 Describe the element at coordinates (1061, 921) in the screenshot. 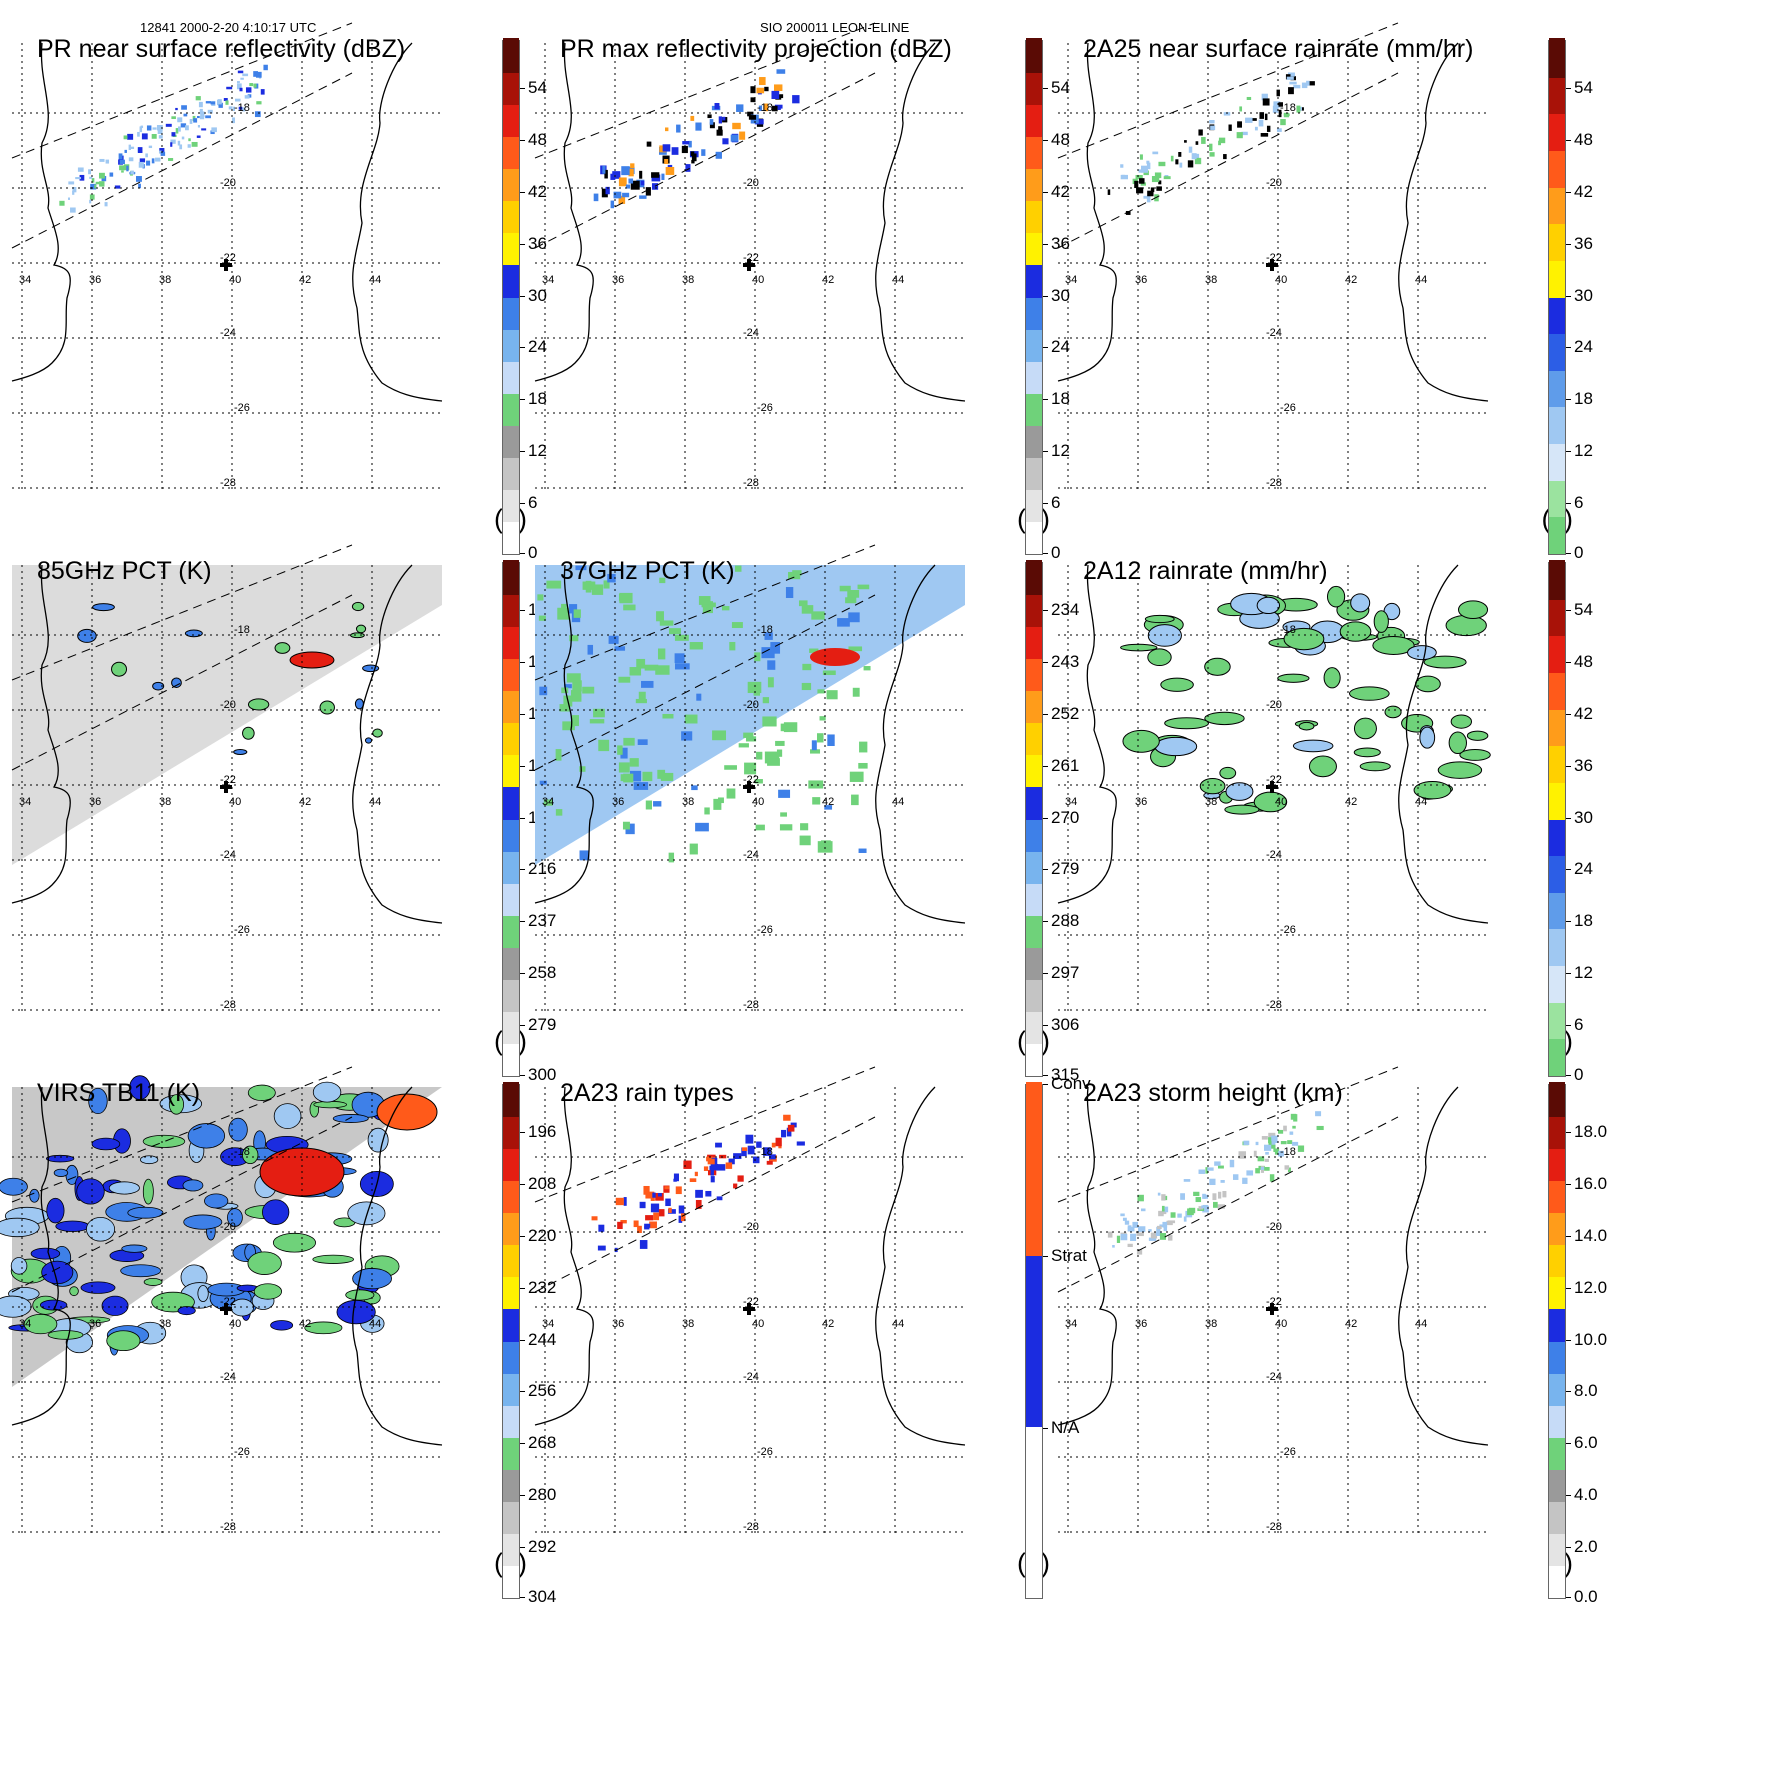

I see `colorbar-tick-label: 288` at that location.